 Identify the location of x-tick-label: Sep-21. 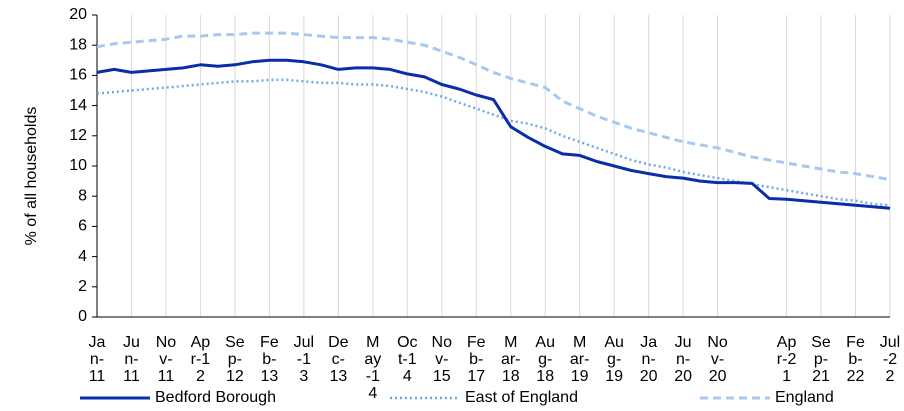
(821, 359).